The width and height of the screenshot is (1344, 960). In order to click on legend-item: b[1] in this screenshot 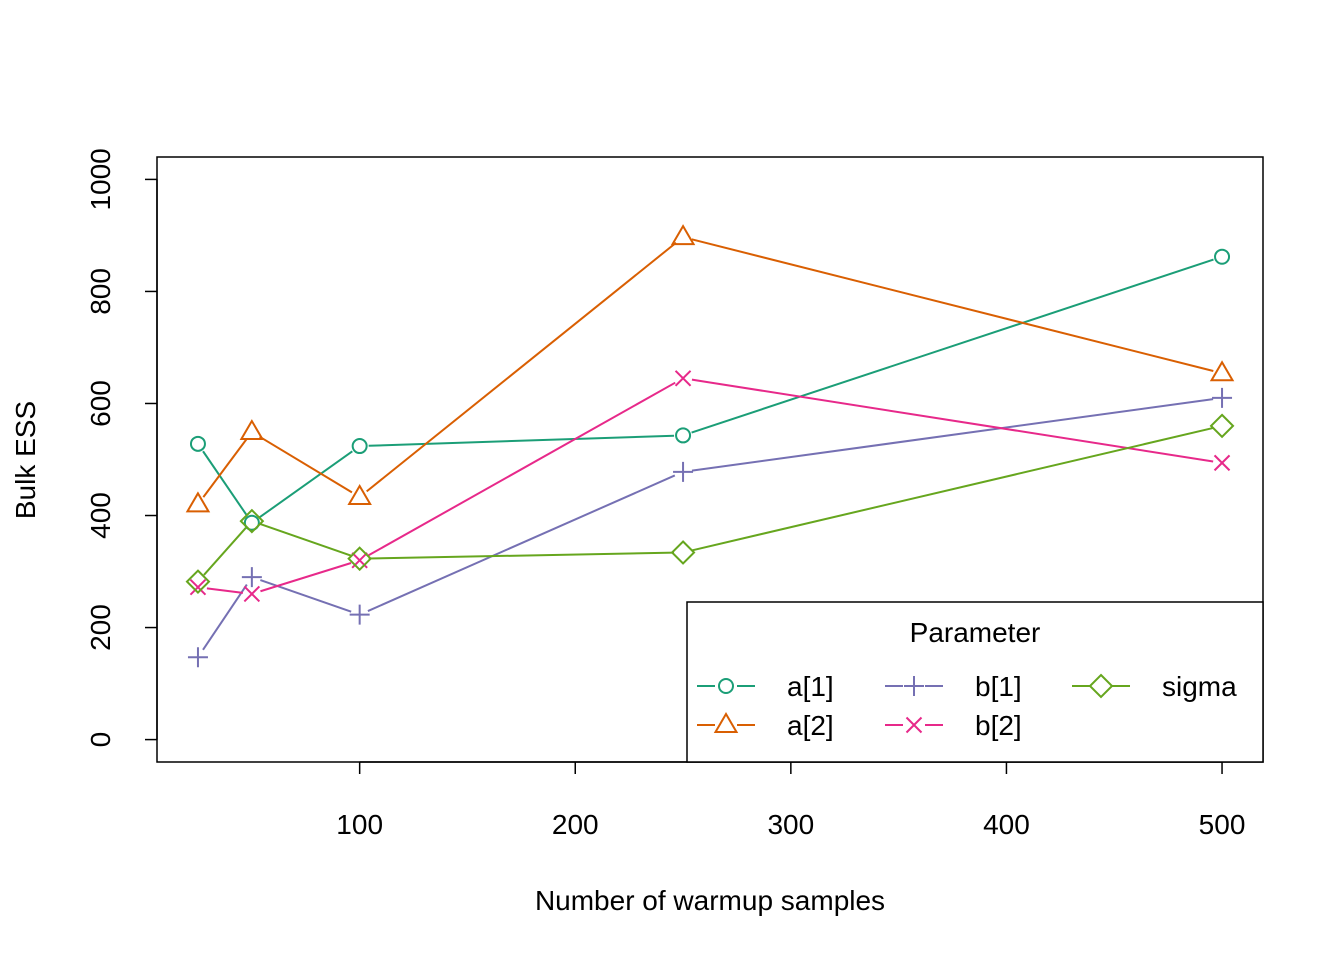, I will do `click(953, 686)`.